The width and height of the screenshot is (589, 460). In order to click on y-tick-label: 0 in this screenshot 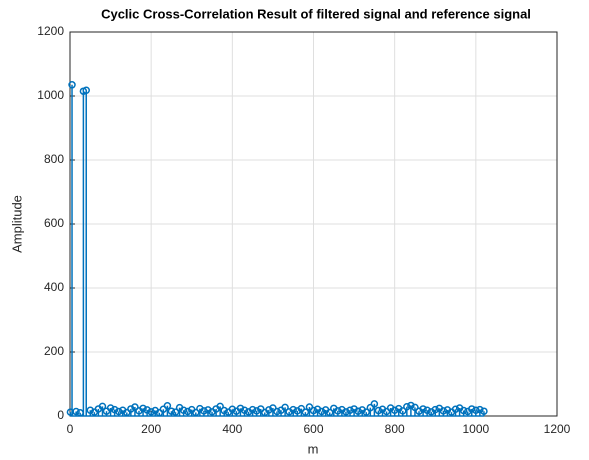, I will do `click(60, 415)`.